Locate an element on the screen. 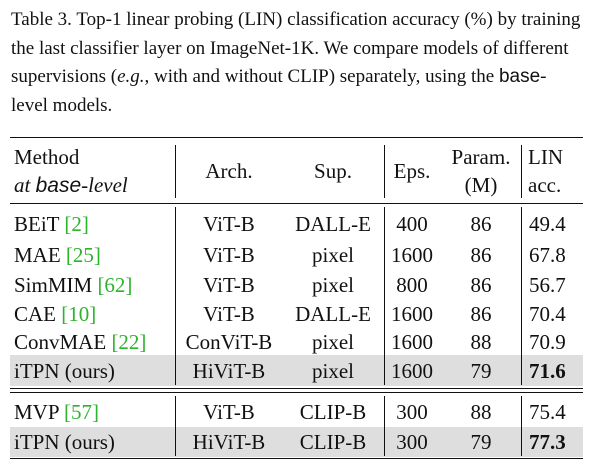  header-rule is located at coordinates (296, 203).